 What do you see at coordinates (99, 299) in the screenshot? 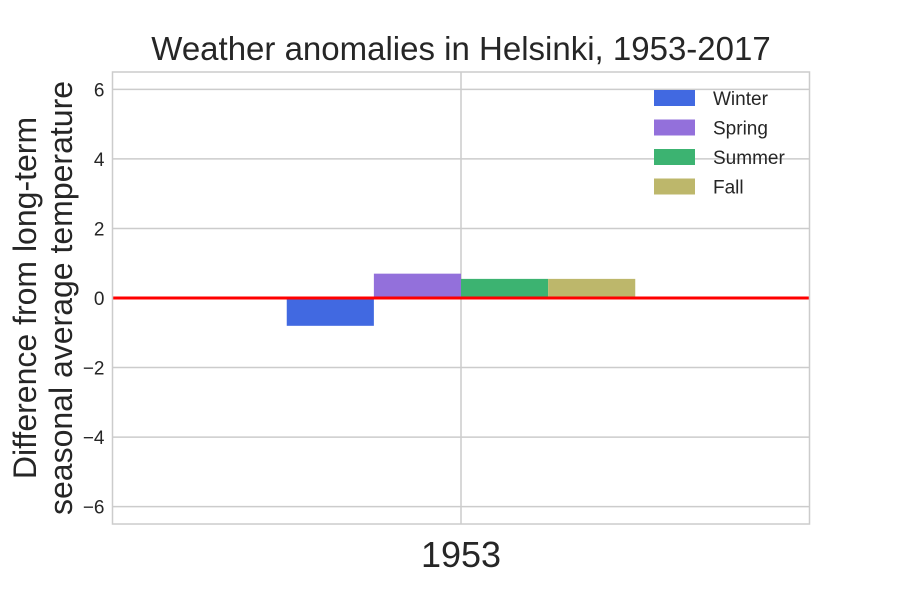
I see `y-tick-label: 0` at bounding box center [99, 299].